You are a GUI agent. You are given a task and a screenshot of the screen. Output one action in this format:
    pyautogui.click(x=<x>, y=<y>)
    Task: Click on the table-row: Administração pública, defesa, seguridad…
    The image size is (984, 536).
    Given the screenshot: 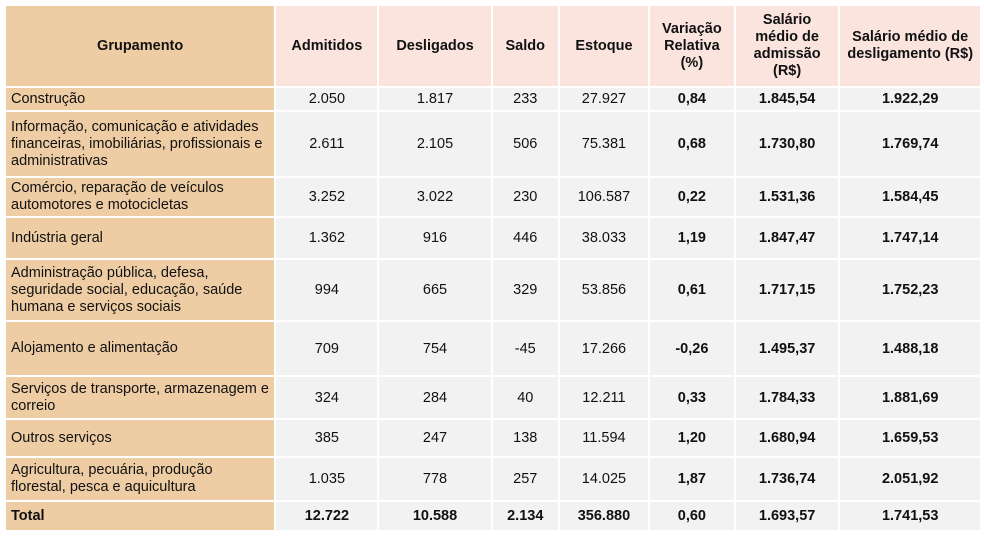 What is the action you would take?
    pyautogui.click(x=492, y=290)
    